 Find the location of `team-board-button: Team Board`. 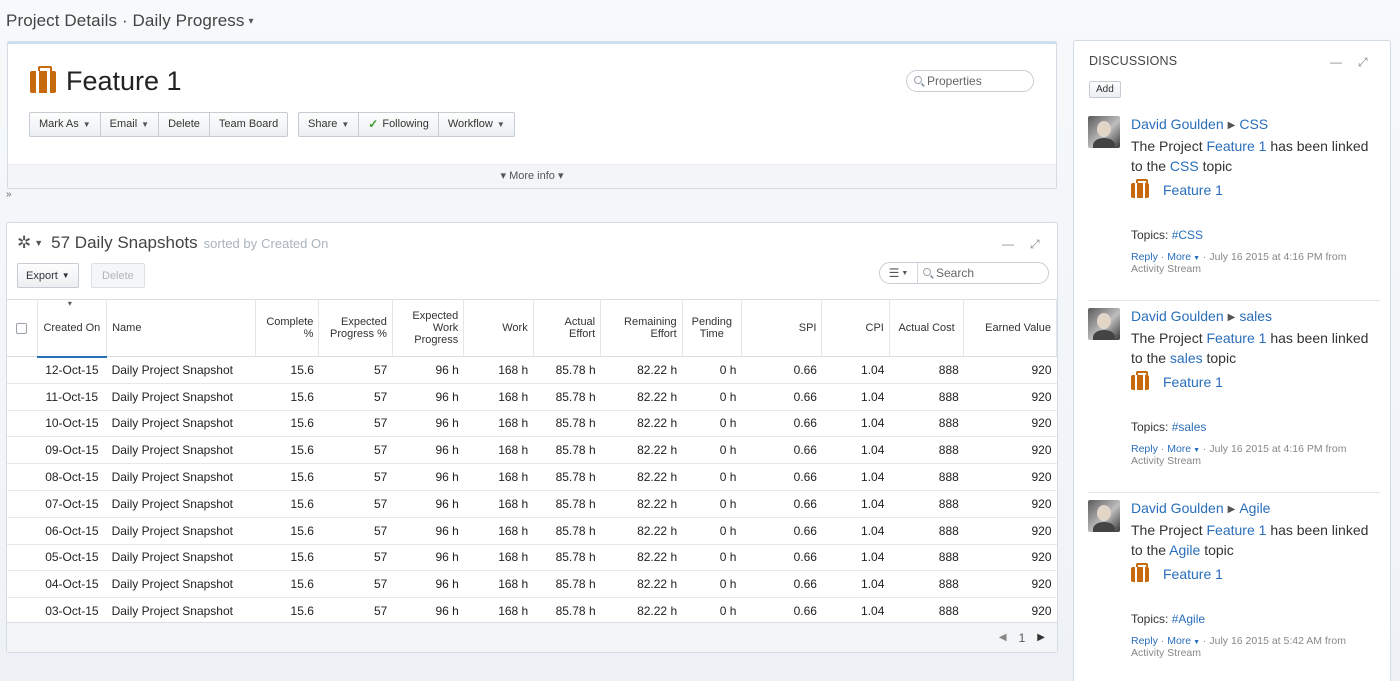

team-board-button: Team Board is located at coordinates (248, 124).